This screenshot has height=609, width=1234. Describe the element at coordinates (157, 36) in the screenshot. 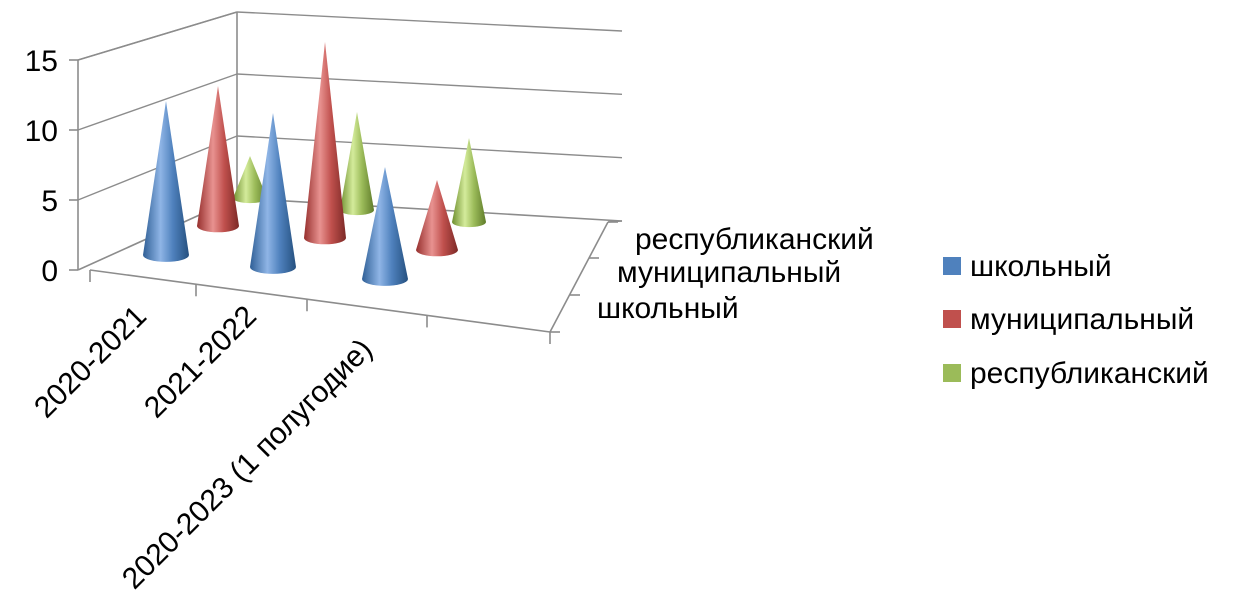

I see `left-wall-top-edge` at that location.